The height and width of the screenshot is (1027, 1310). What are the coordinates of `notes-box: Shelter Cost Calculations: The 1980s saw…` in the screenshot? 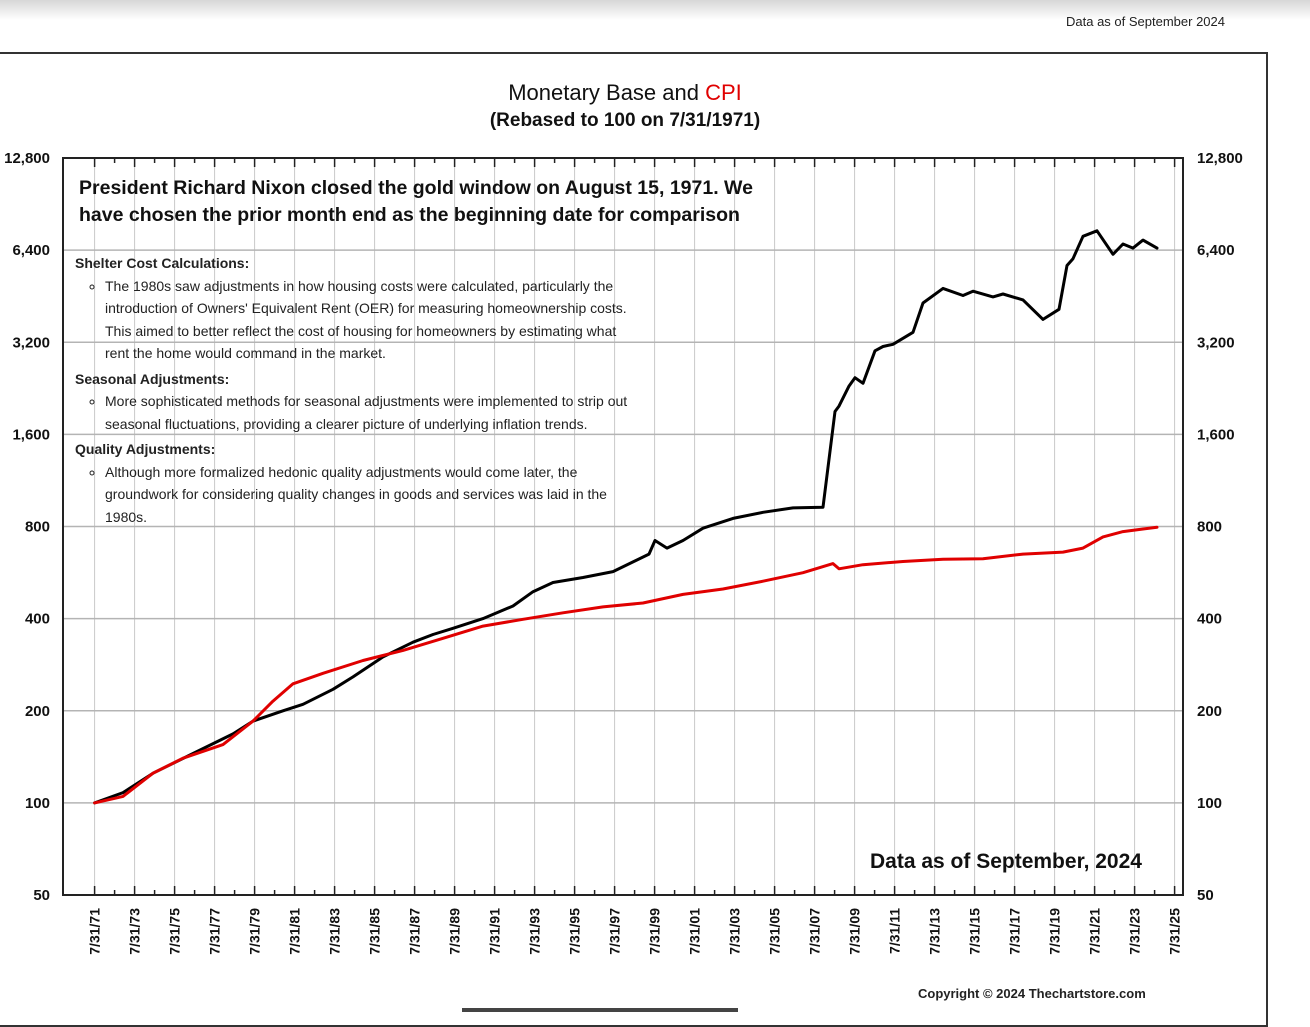 It's located at (355, 391).